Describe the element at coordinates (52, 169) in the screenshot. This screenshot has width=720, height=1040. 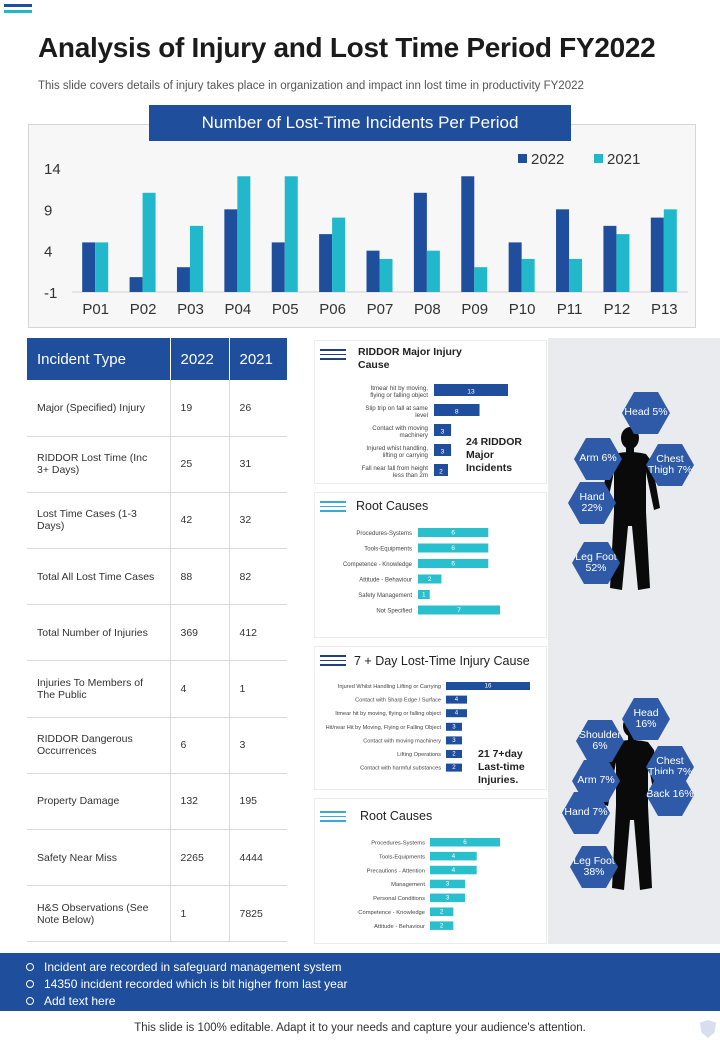
I see `y-tick-label: 14` at that location.